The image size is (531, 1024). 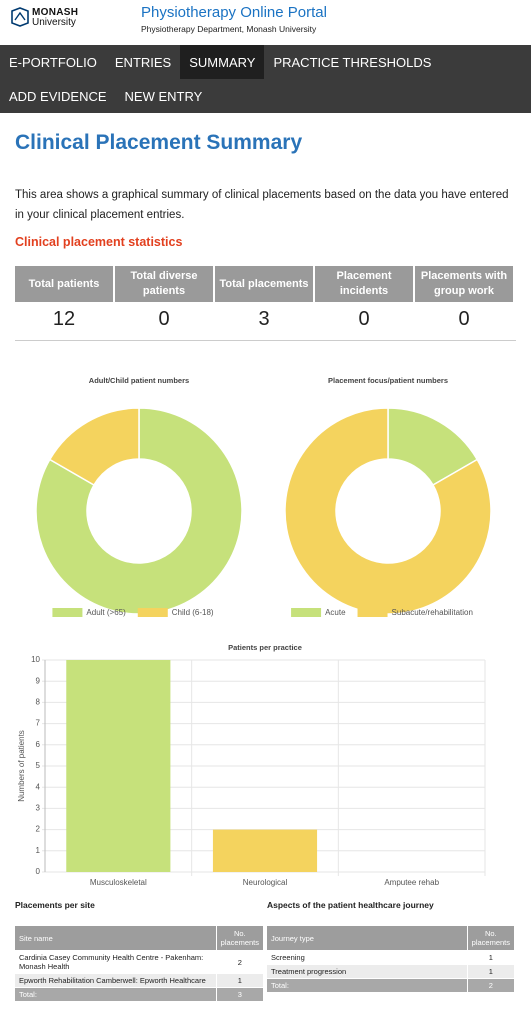 I want to click on table-row: Screening 1, so click(x=390, y=957).